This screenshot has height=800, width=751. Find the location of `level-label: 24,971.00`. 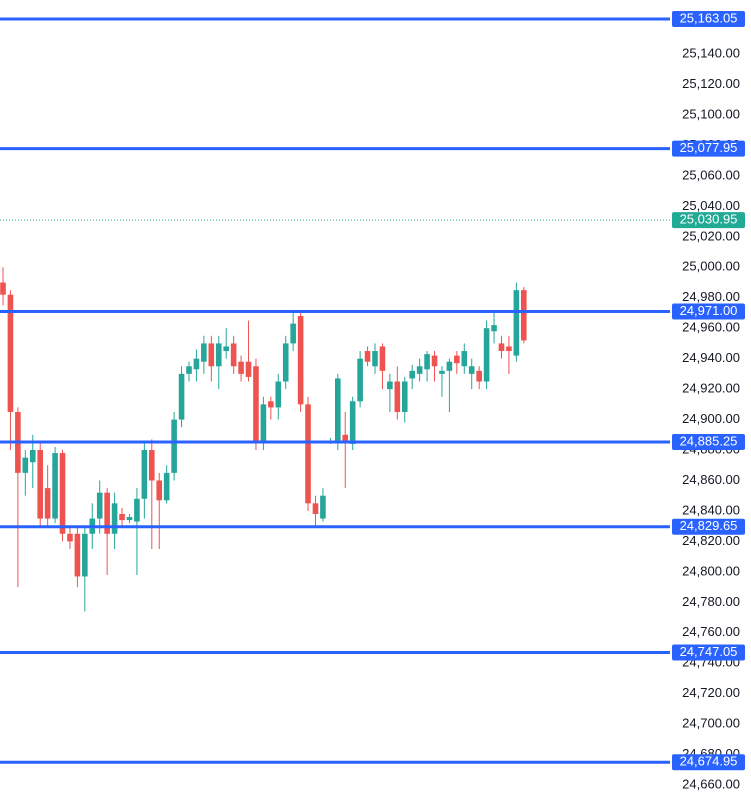

level-label: 24,971.00 is located at coordinates (709, 310).